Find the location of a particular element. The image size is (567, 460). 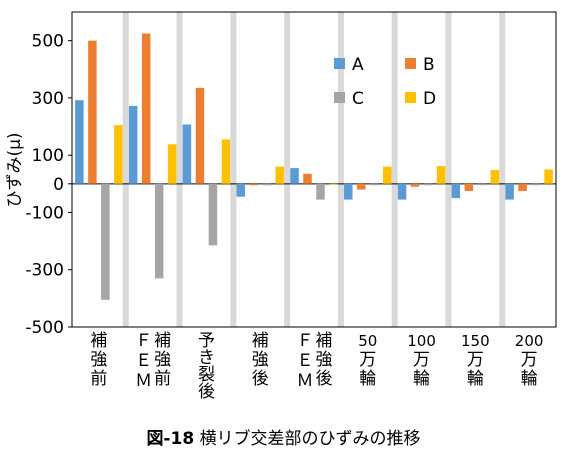

svg-text: 裂 is located at coordinates (206, 375).